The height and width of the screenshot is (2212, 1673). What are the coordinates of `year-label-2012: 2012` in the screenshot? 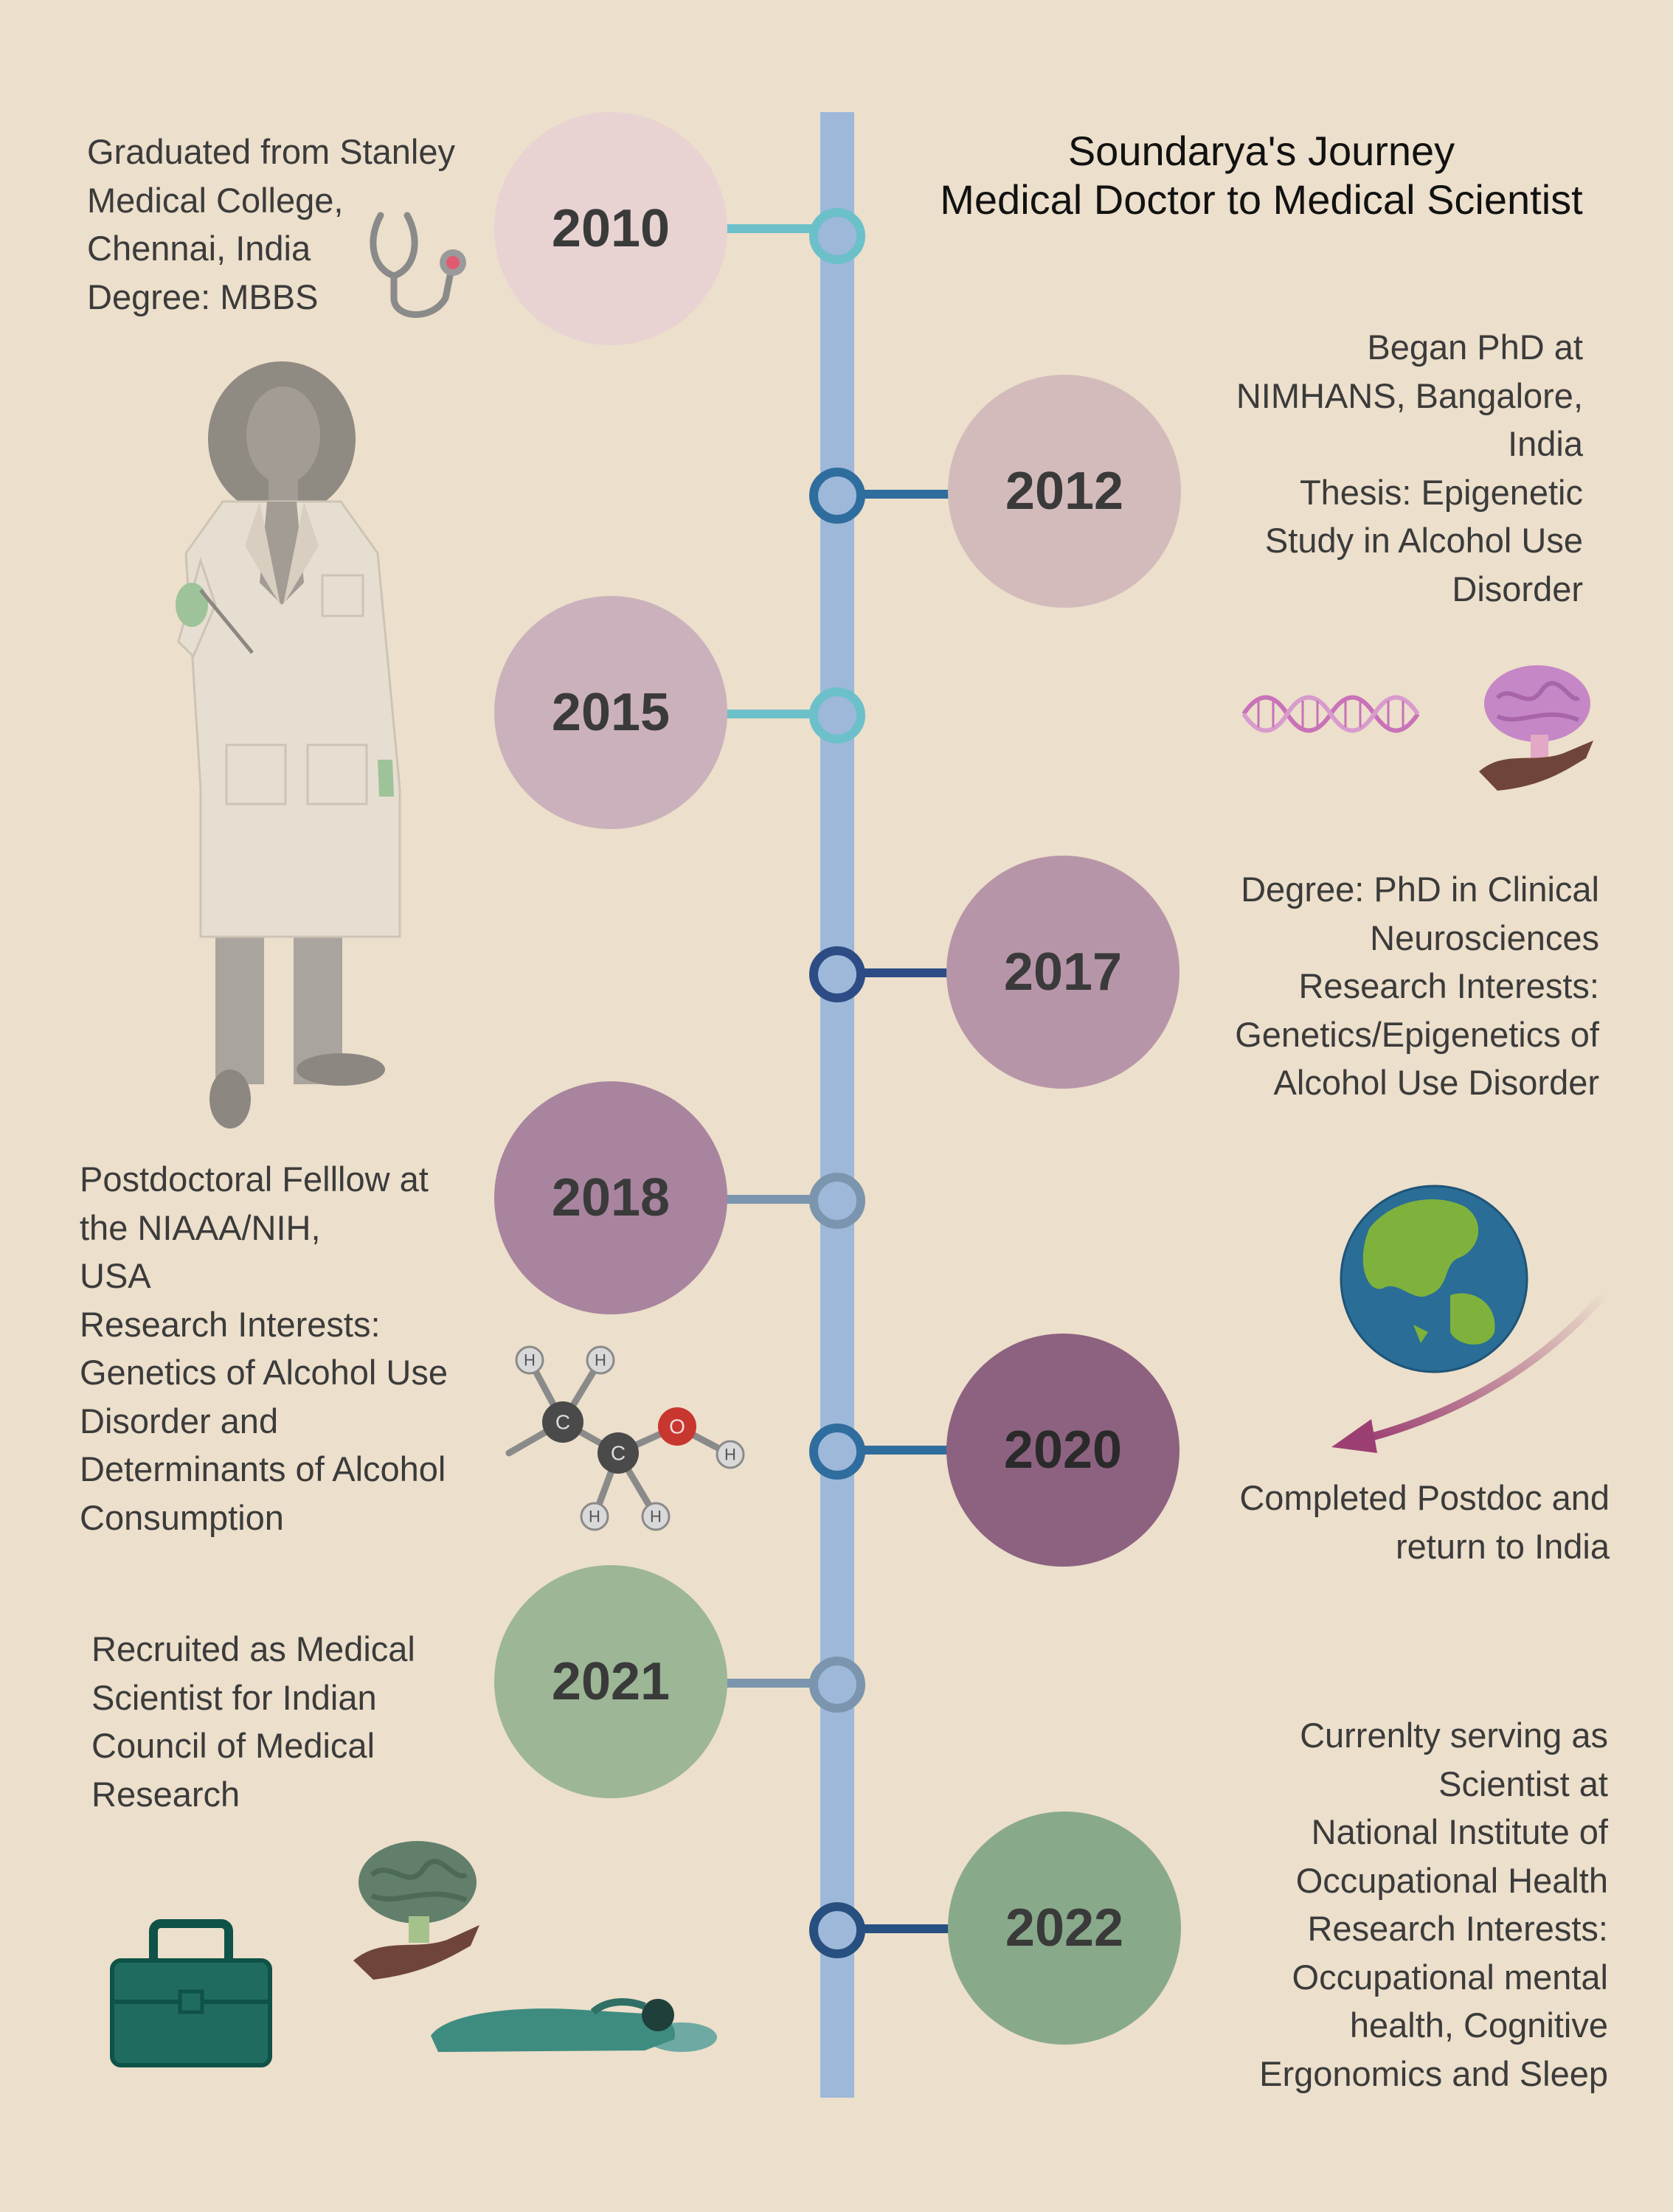 It's located at (1064, 492).